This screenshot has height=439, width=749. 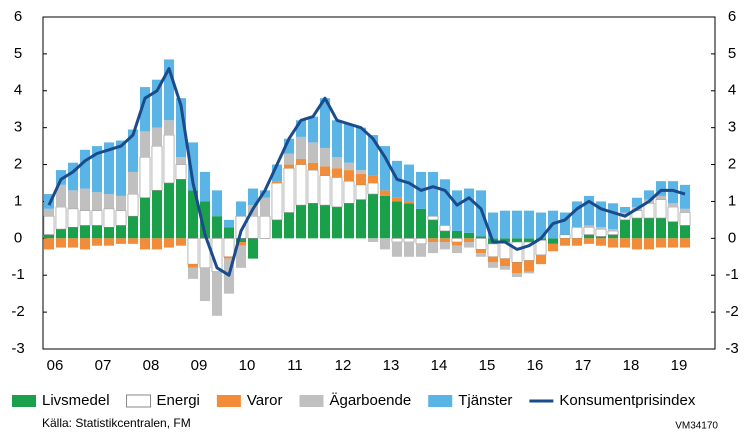 I want to click on y2-tick-label: 1, so click(x=732, y=200).